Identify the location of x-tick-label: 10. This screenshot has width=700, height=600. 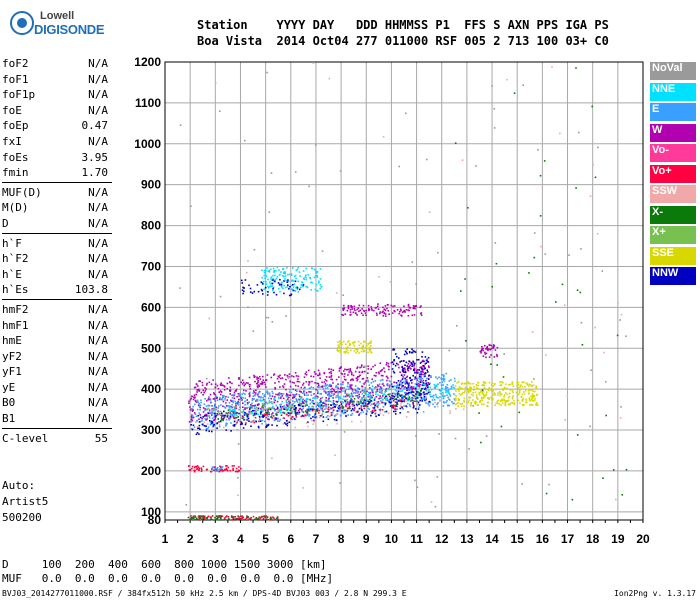
(392, 539).